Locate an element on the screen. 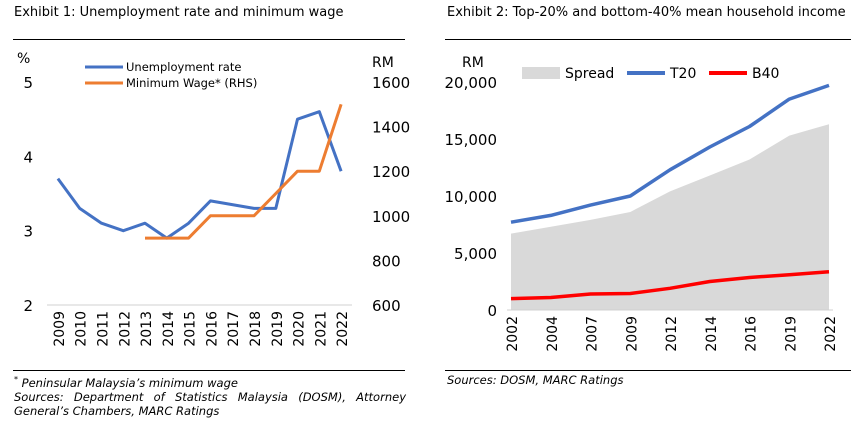 This screenshot has width=858, height=427. x-tick-label: 2017 is located at coordinates (234, 329).